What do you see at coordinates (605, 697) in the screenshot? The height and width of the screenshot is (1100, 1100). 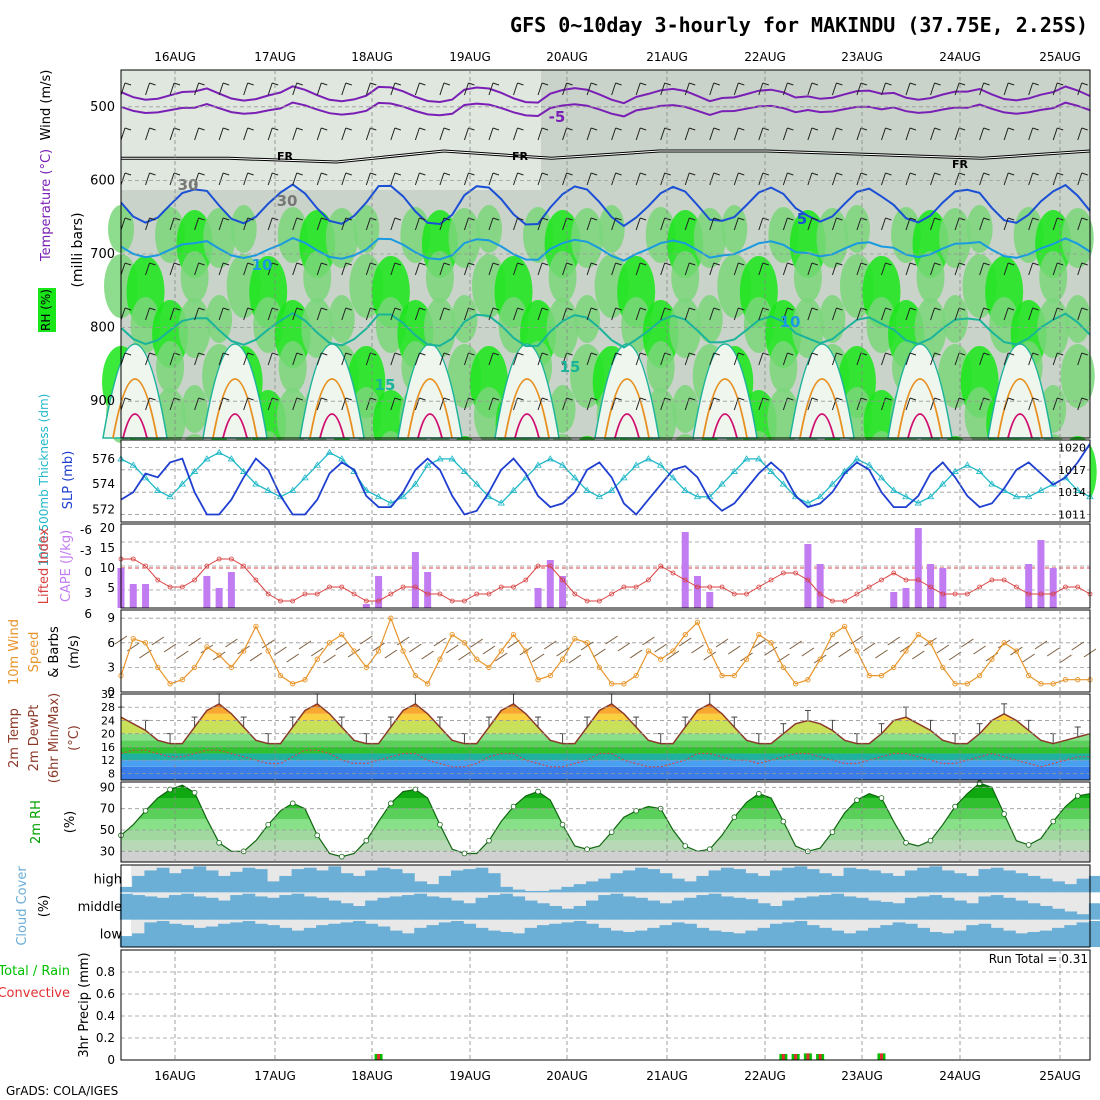 I see `temp-band` at bounding box center [605, 697].